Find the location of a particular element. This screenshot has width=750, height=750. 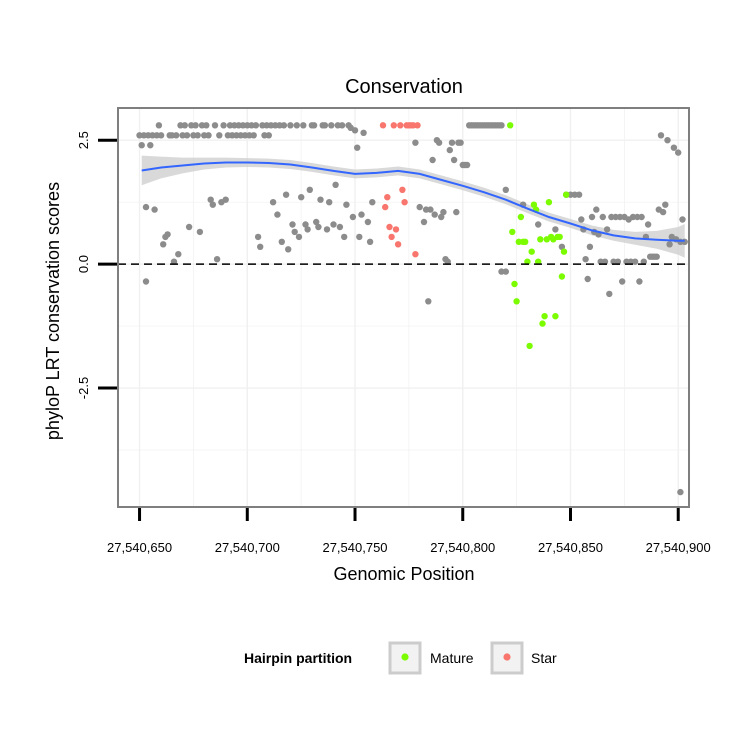

legend-label-mature: Mature is located at coordinates (452, 658).